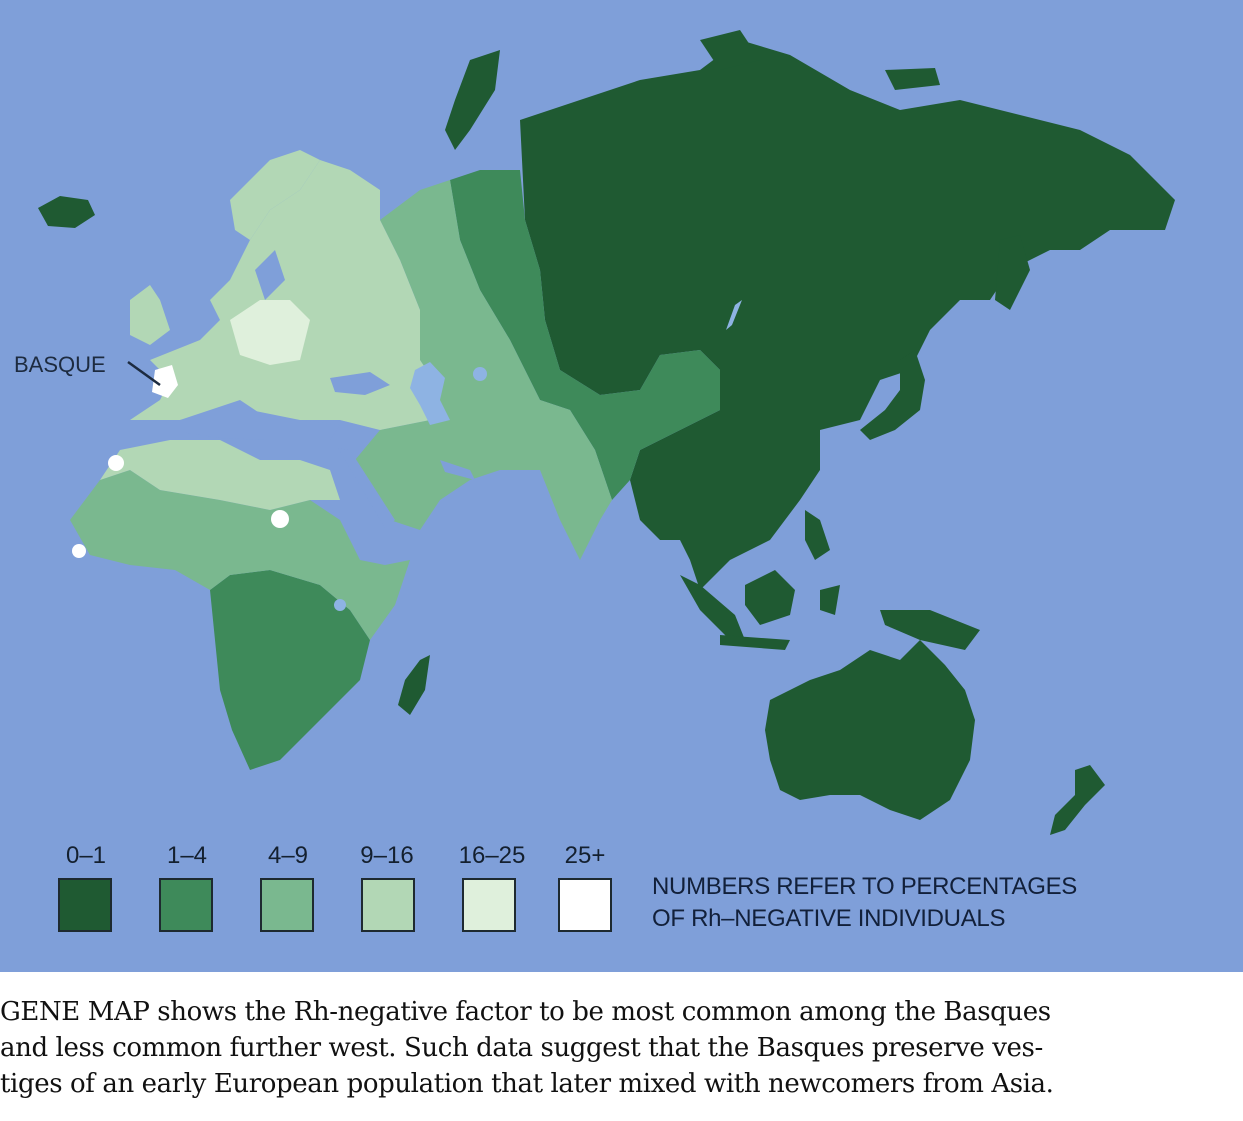 The width and height of the screenshot is (1243, 1121). What do you see at coordinates (734, 315) in the screenshot?
I see `lake-baikal` at bounding box center [734, 315].